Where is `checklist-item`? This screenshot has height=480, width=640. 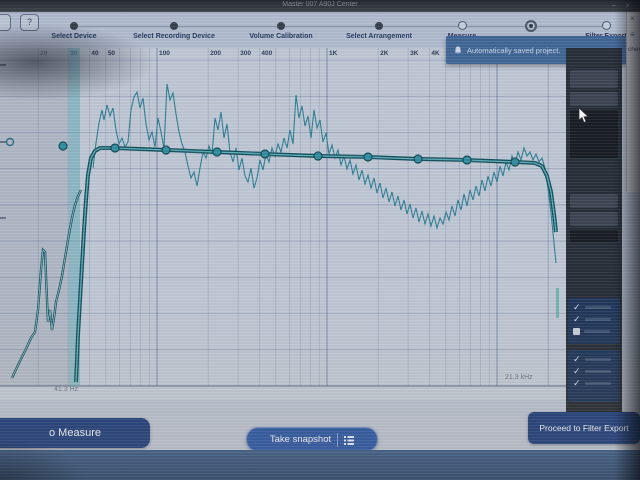 checklist-item is located at coordinates (596, 331).